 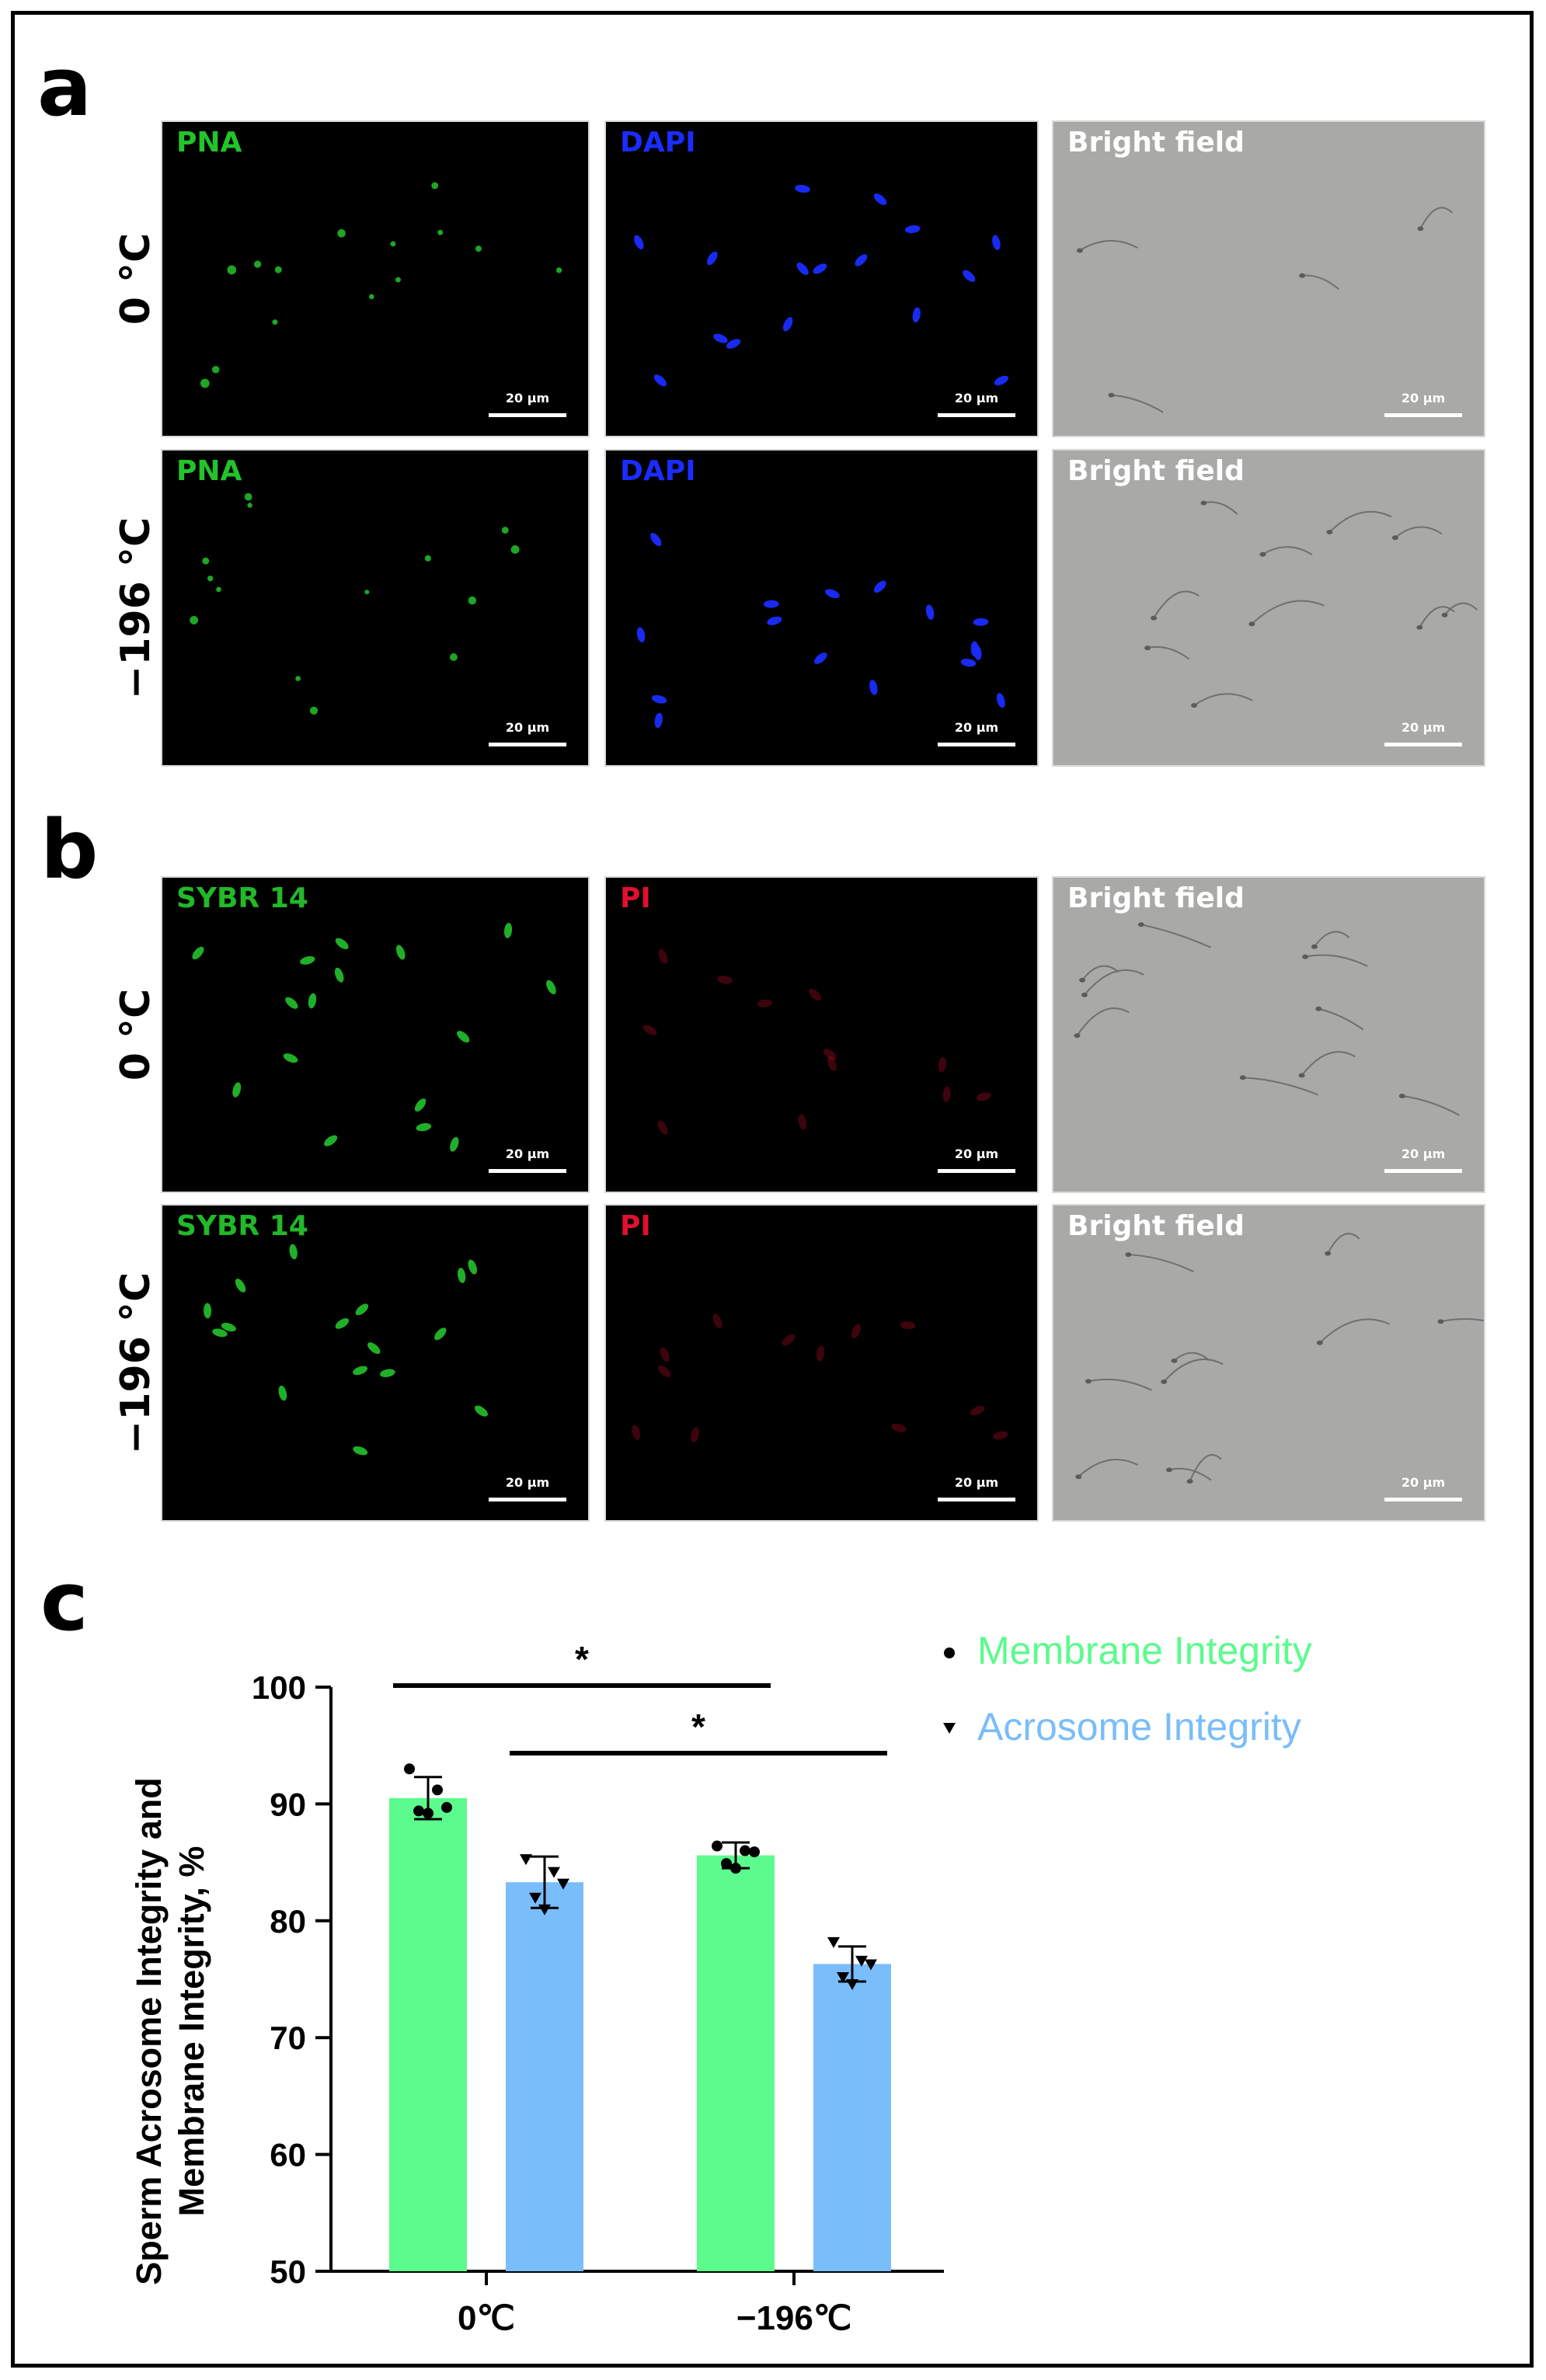 I want to click on micrograph-b-1-1: PI 20 μm, so click(x=822, y=1363).